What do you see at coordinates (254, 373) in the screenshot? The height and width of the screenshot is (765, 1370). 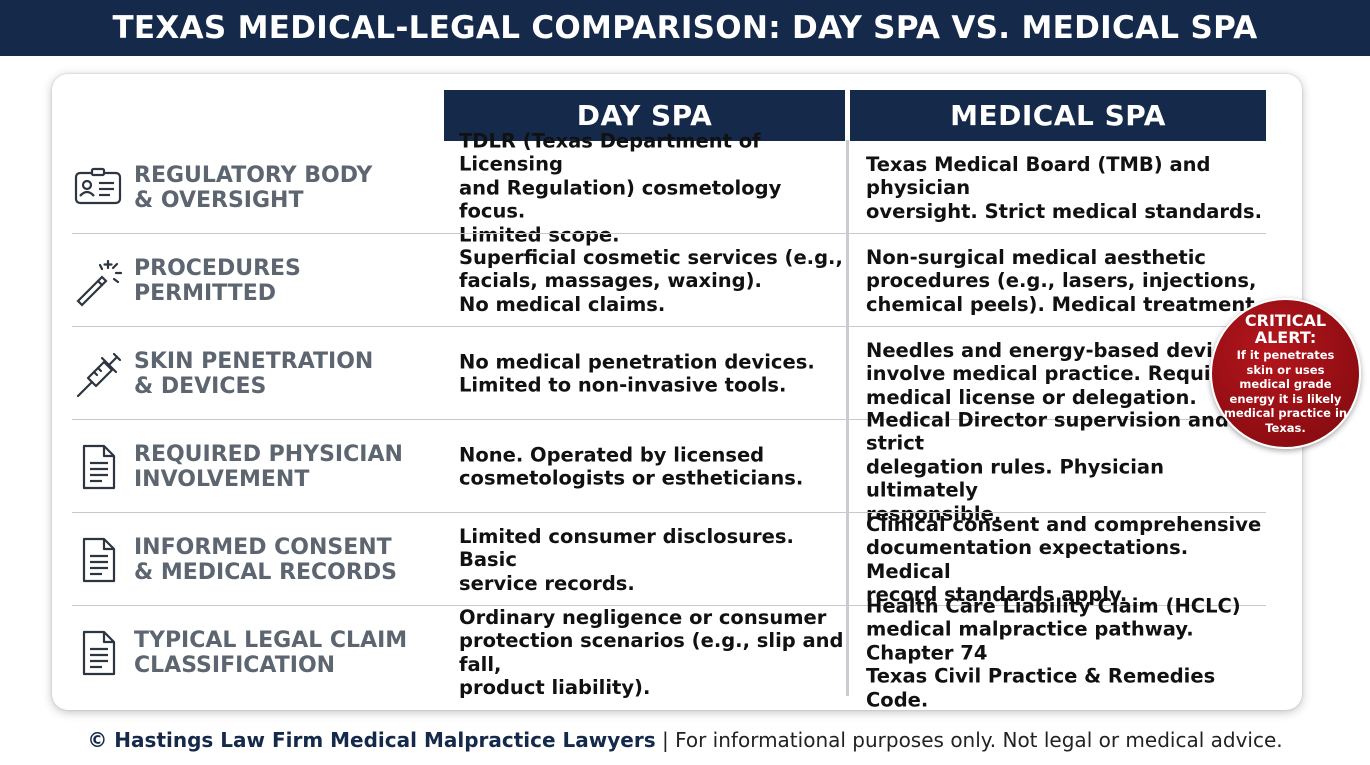 I see `row-label: SKIN PENETRATION & DEVICES` at bounding box center [254, 373].